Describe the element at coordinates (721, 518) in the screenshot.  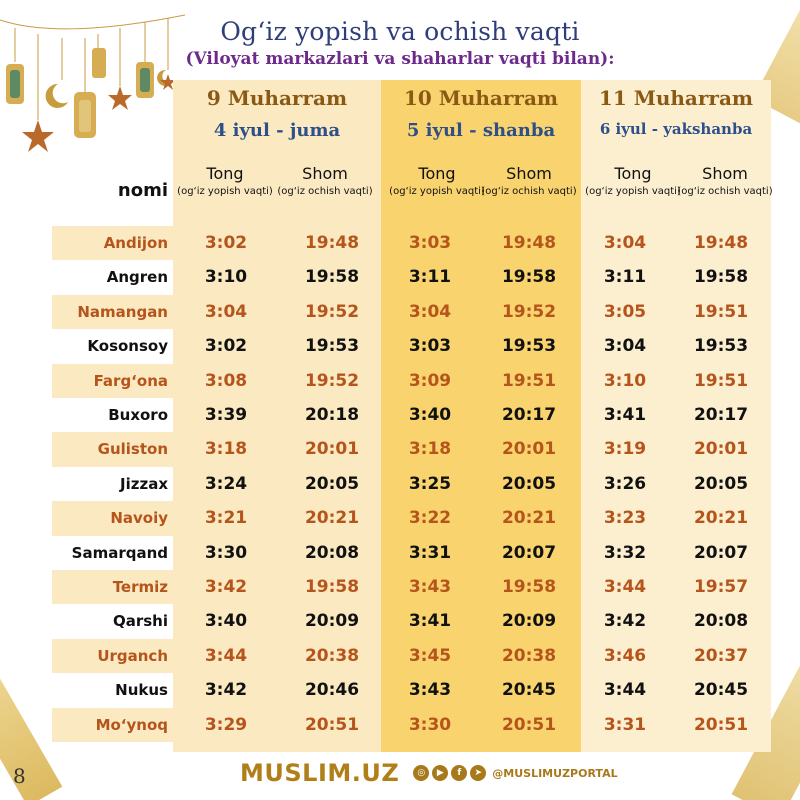
I see `shom-time-cell: 20:21` at that location.